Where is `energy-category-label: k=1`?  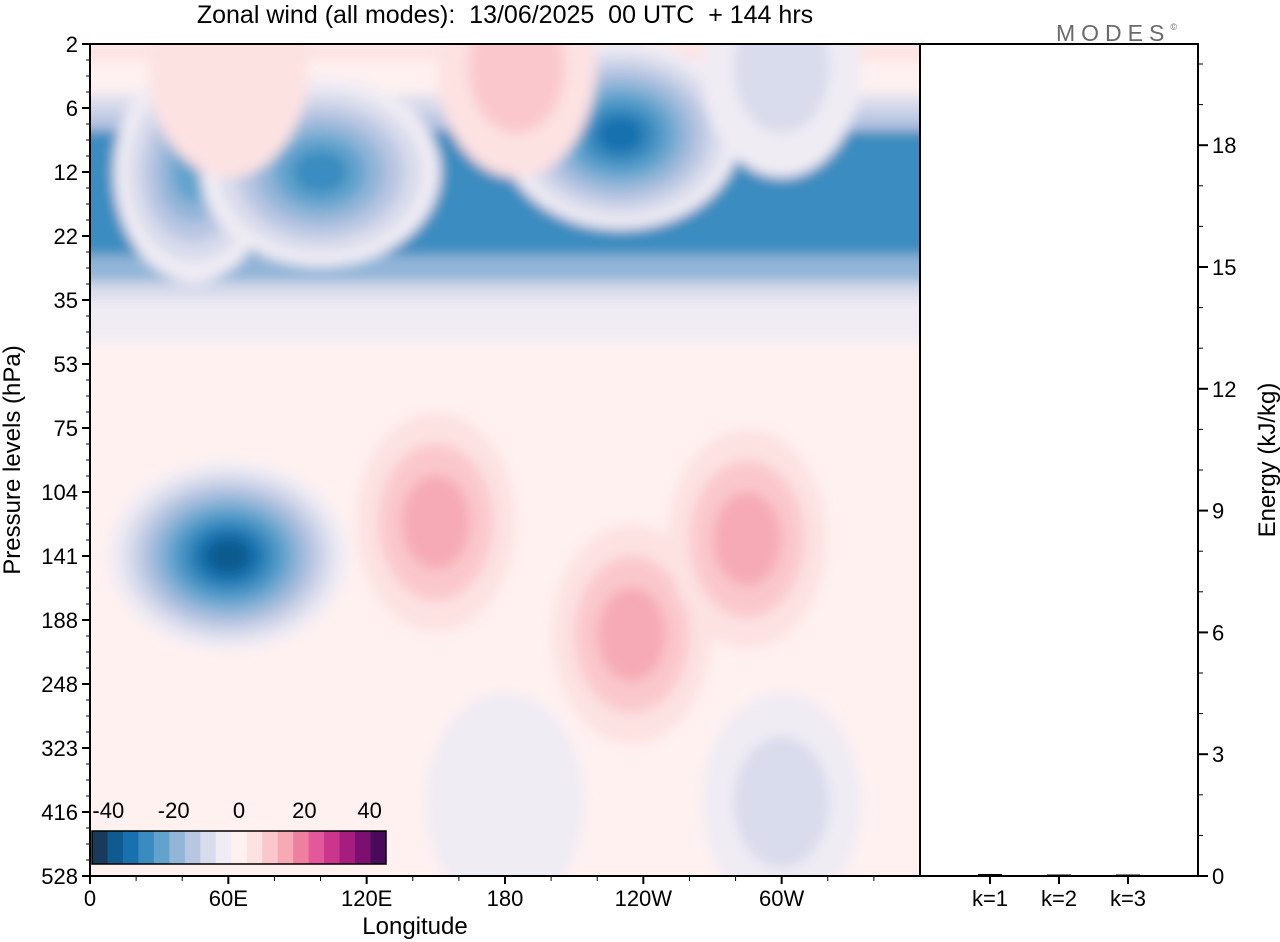 energy-category-label: k=1 is located at coordinates (990, 898).